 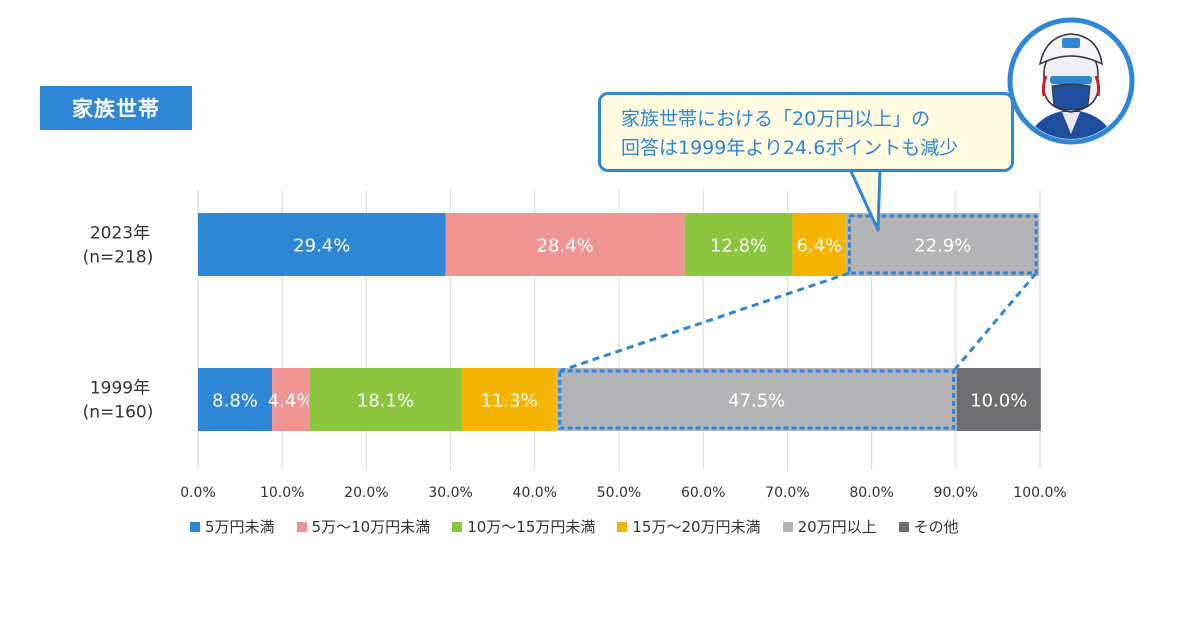 I want to click on data-label: 12.8%, so click(x=738, y=246).